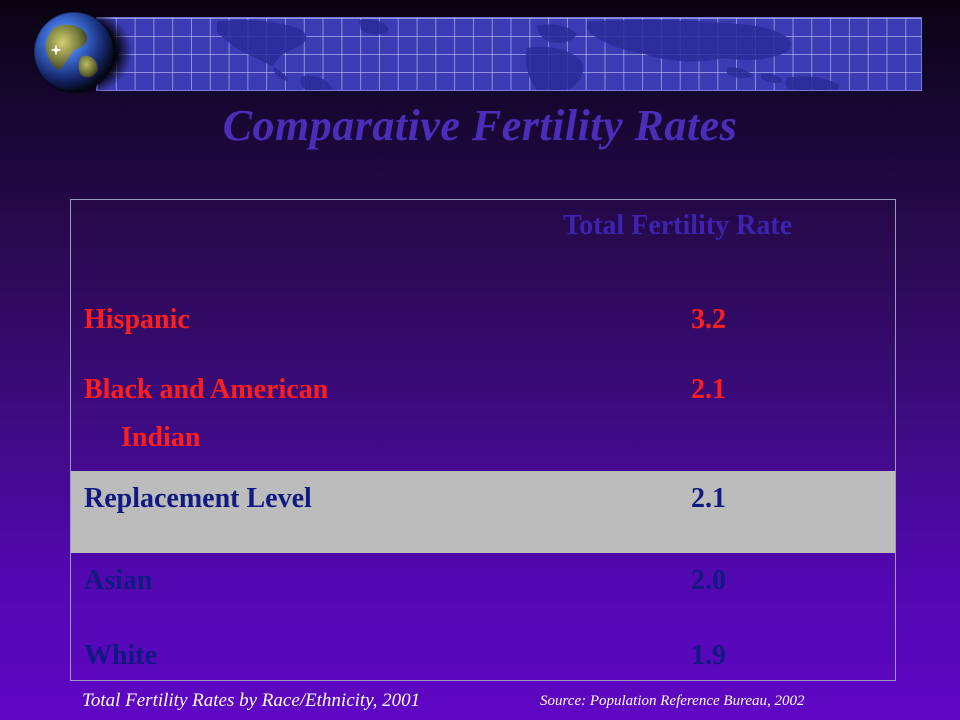  What do you see at coordinates (206, 389) in the screenshot?
I see `row-label: Black and American` at bounding box center [206, 389].